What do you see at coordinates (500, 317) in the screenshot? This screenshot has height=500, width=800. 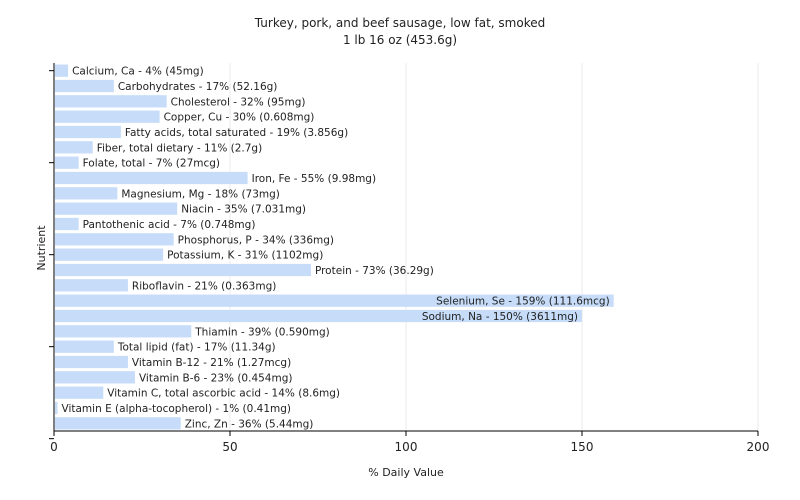 I see `bar-label: Sodium, Na - 150% (3611mg)` at bounding box center [500, 317].